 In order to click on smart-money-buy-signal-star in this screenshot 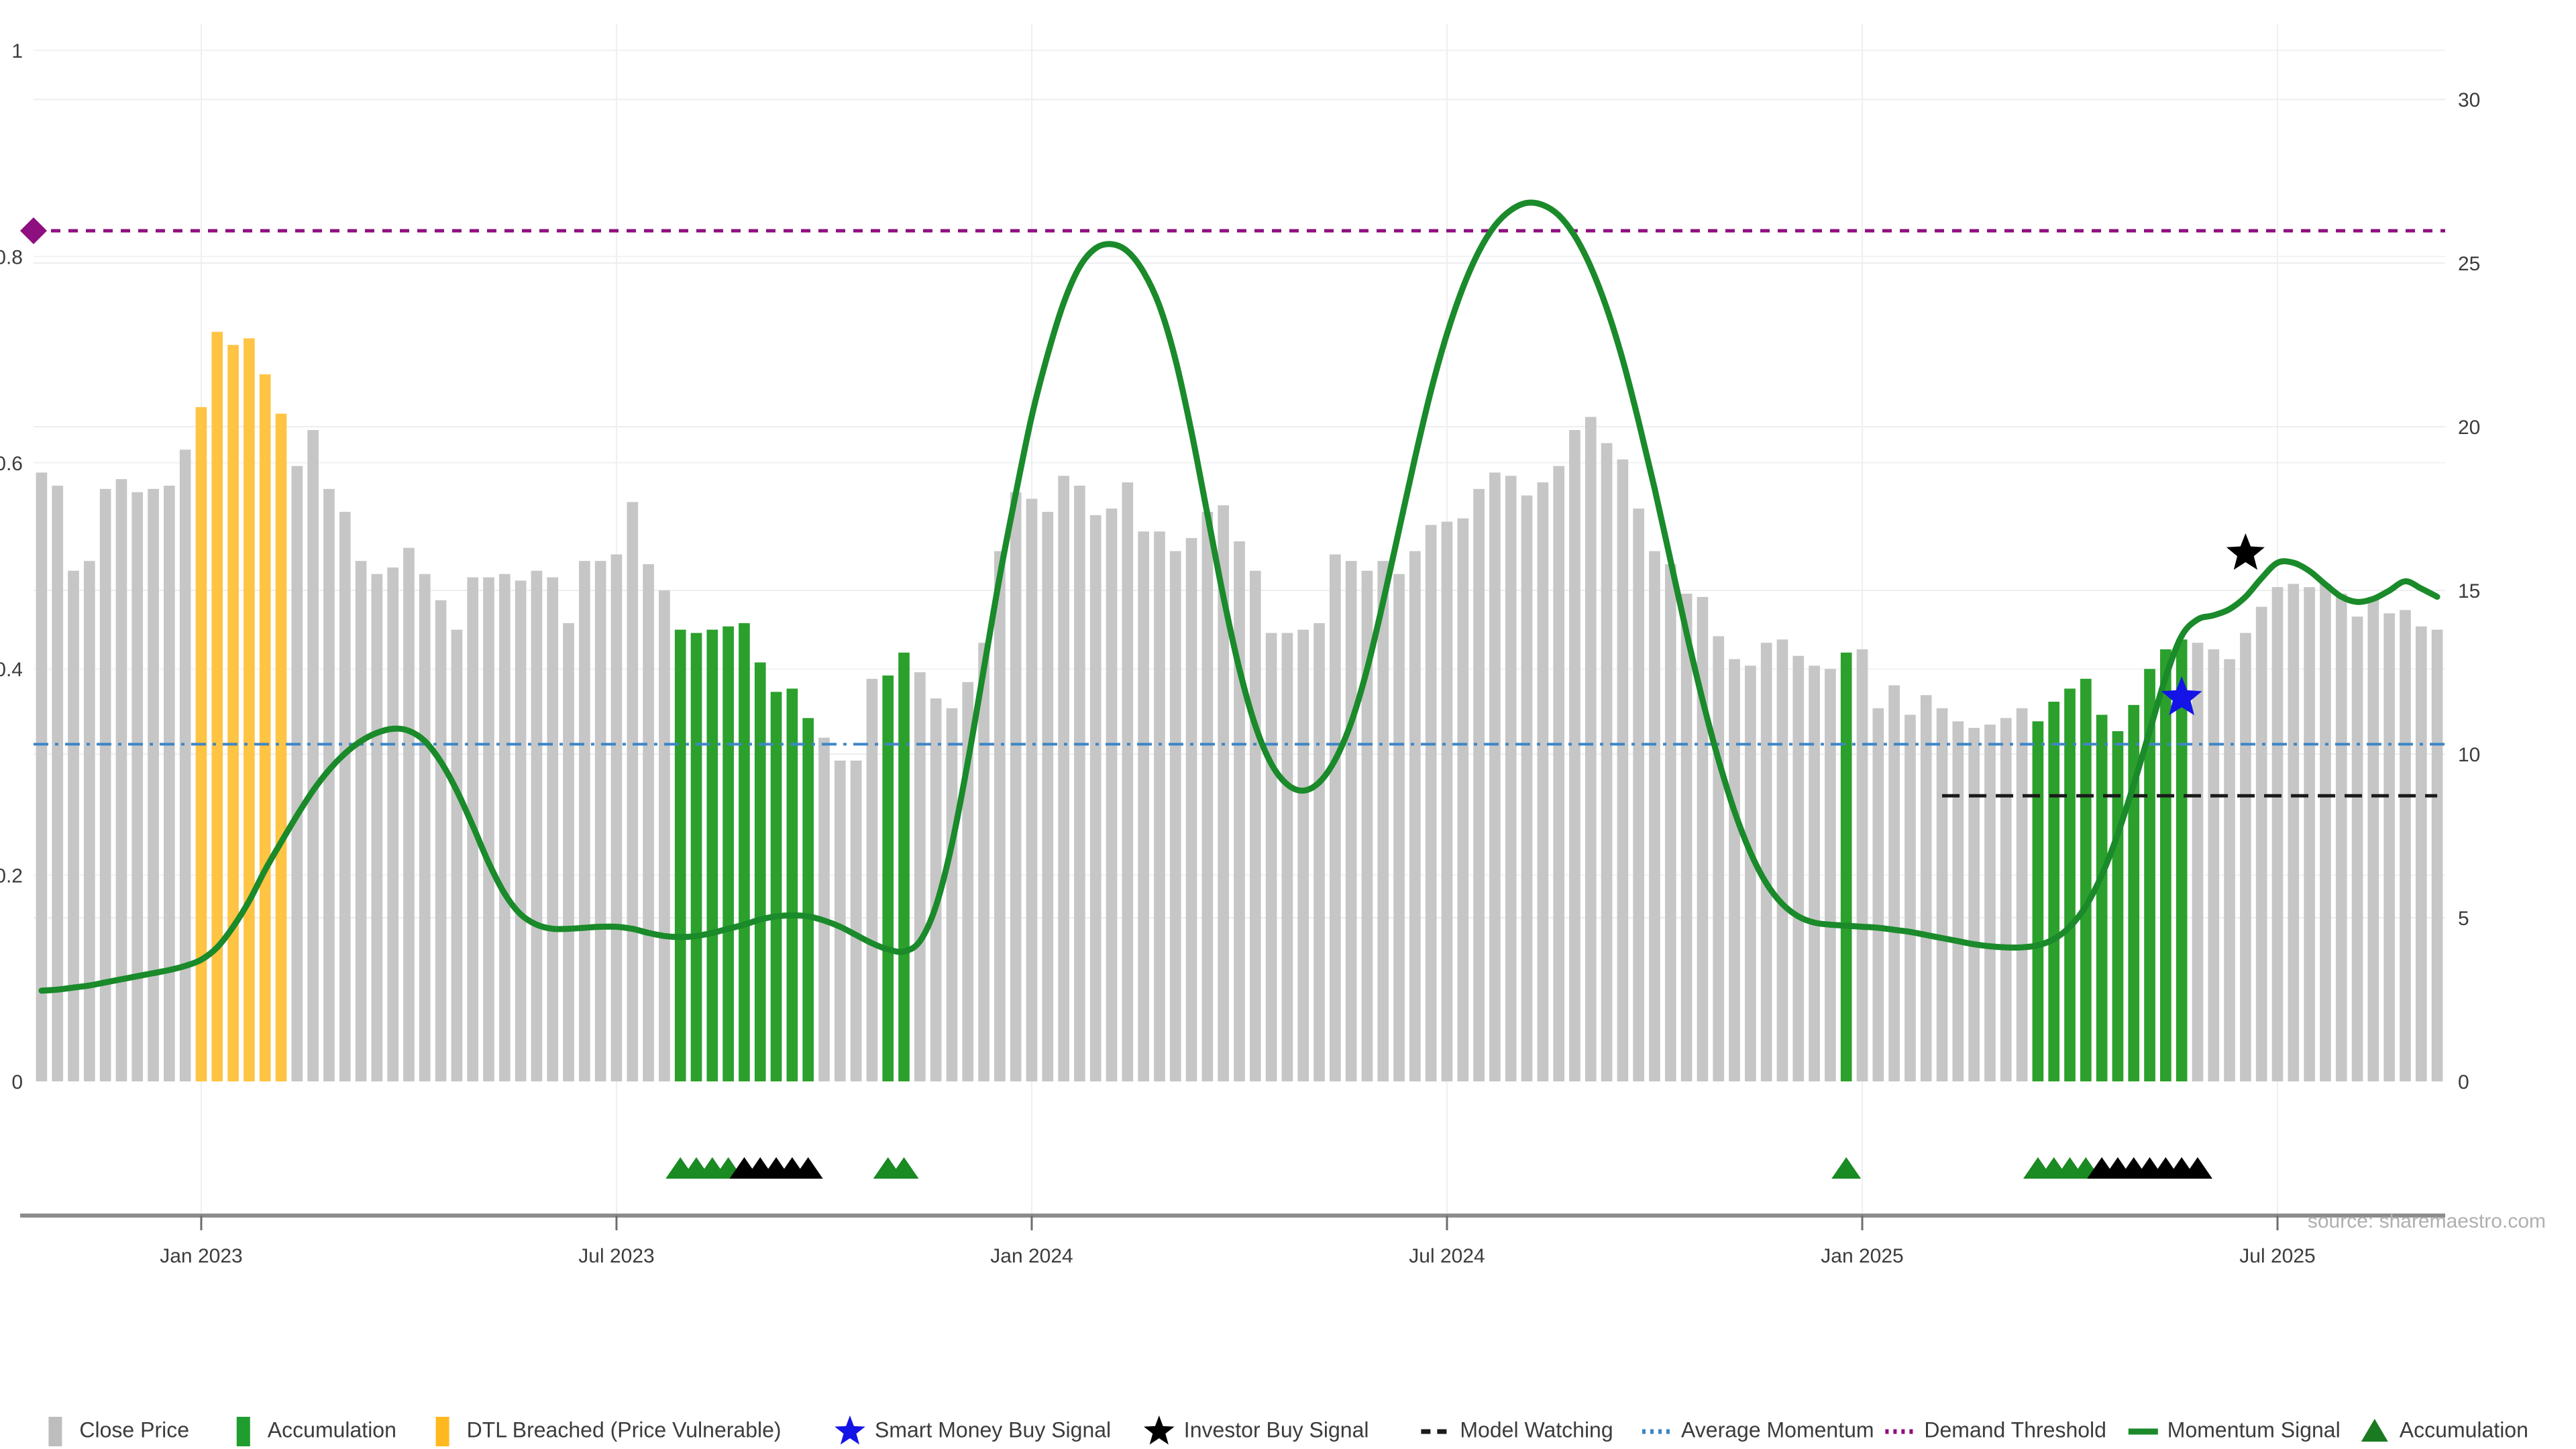, I will do `click(2181, 696)`.